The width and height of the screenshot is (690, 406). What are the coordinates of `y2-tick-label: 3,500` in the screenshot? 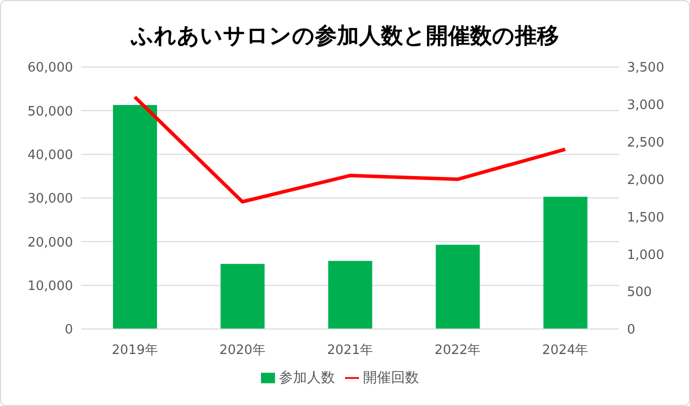 It's located at (645, 68).